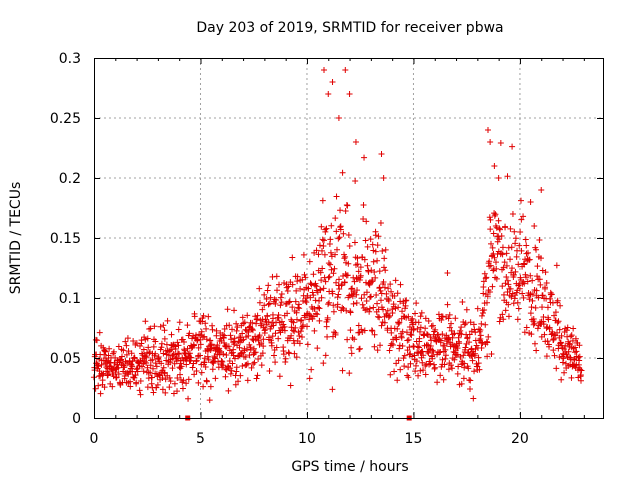 The width and height of the screenshot is (640, 480). I want to click on y-tick-label: 0.25, so click(65, 119).